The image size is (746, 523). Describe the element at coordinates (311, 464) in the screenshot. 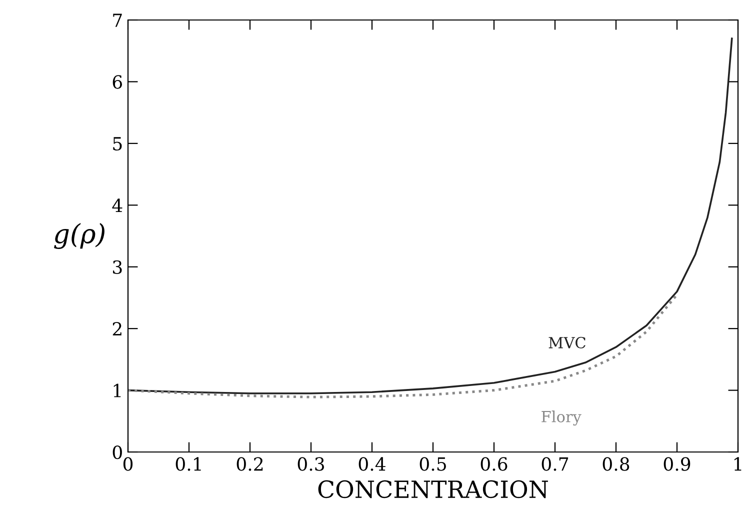

I see `x-tick-label: 0.3` at that location.